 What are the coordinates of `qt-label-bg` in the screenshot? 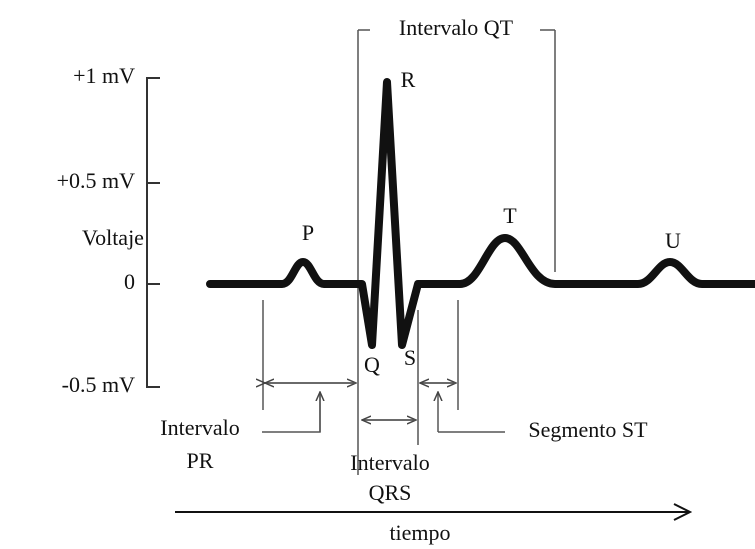 It's located at (455, 30).